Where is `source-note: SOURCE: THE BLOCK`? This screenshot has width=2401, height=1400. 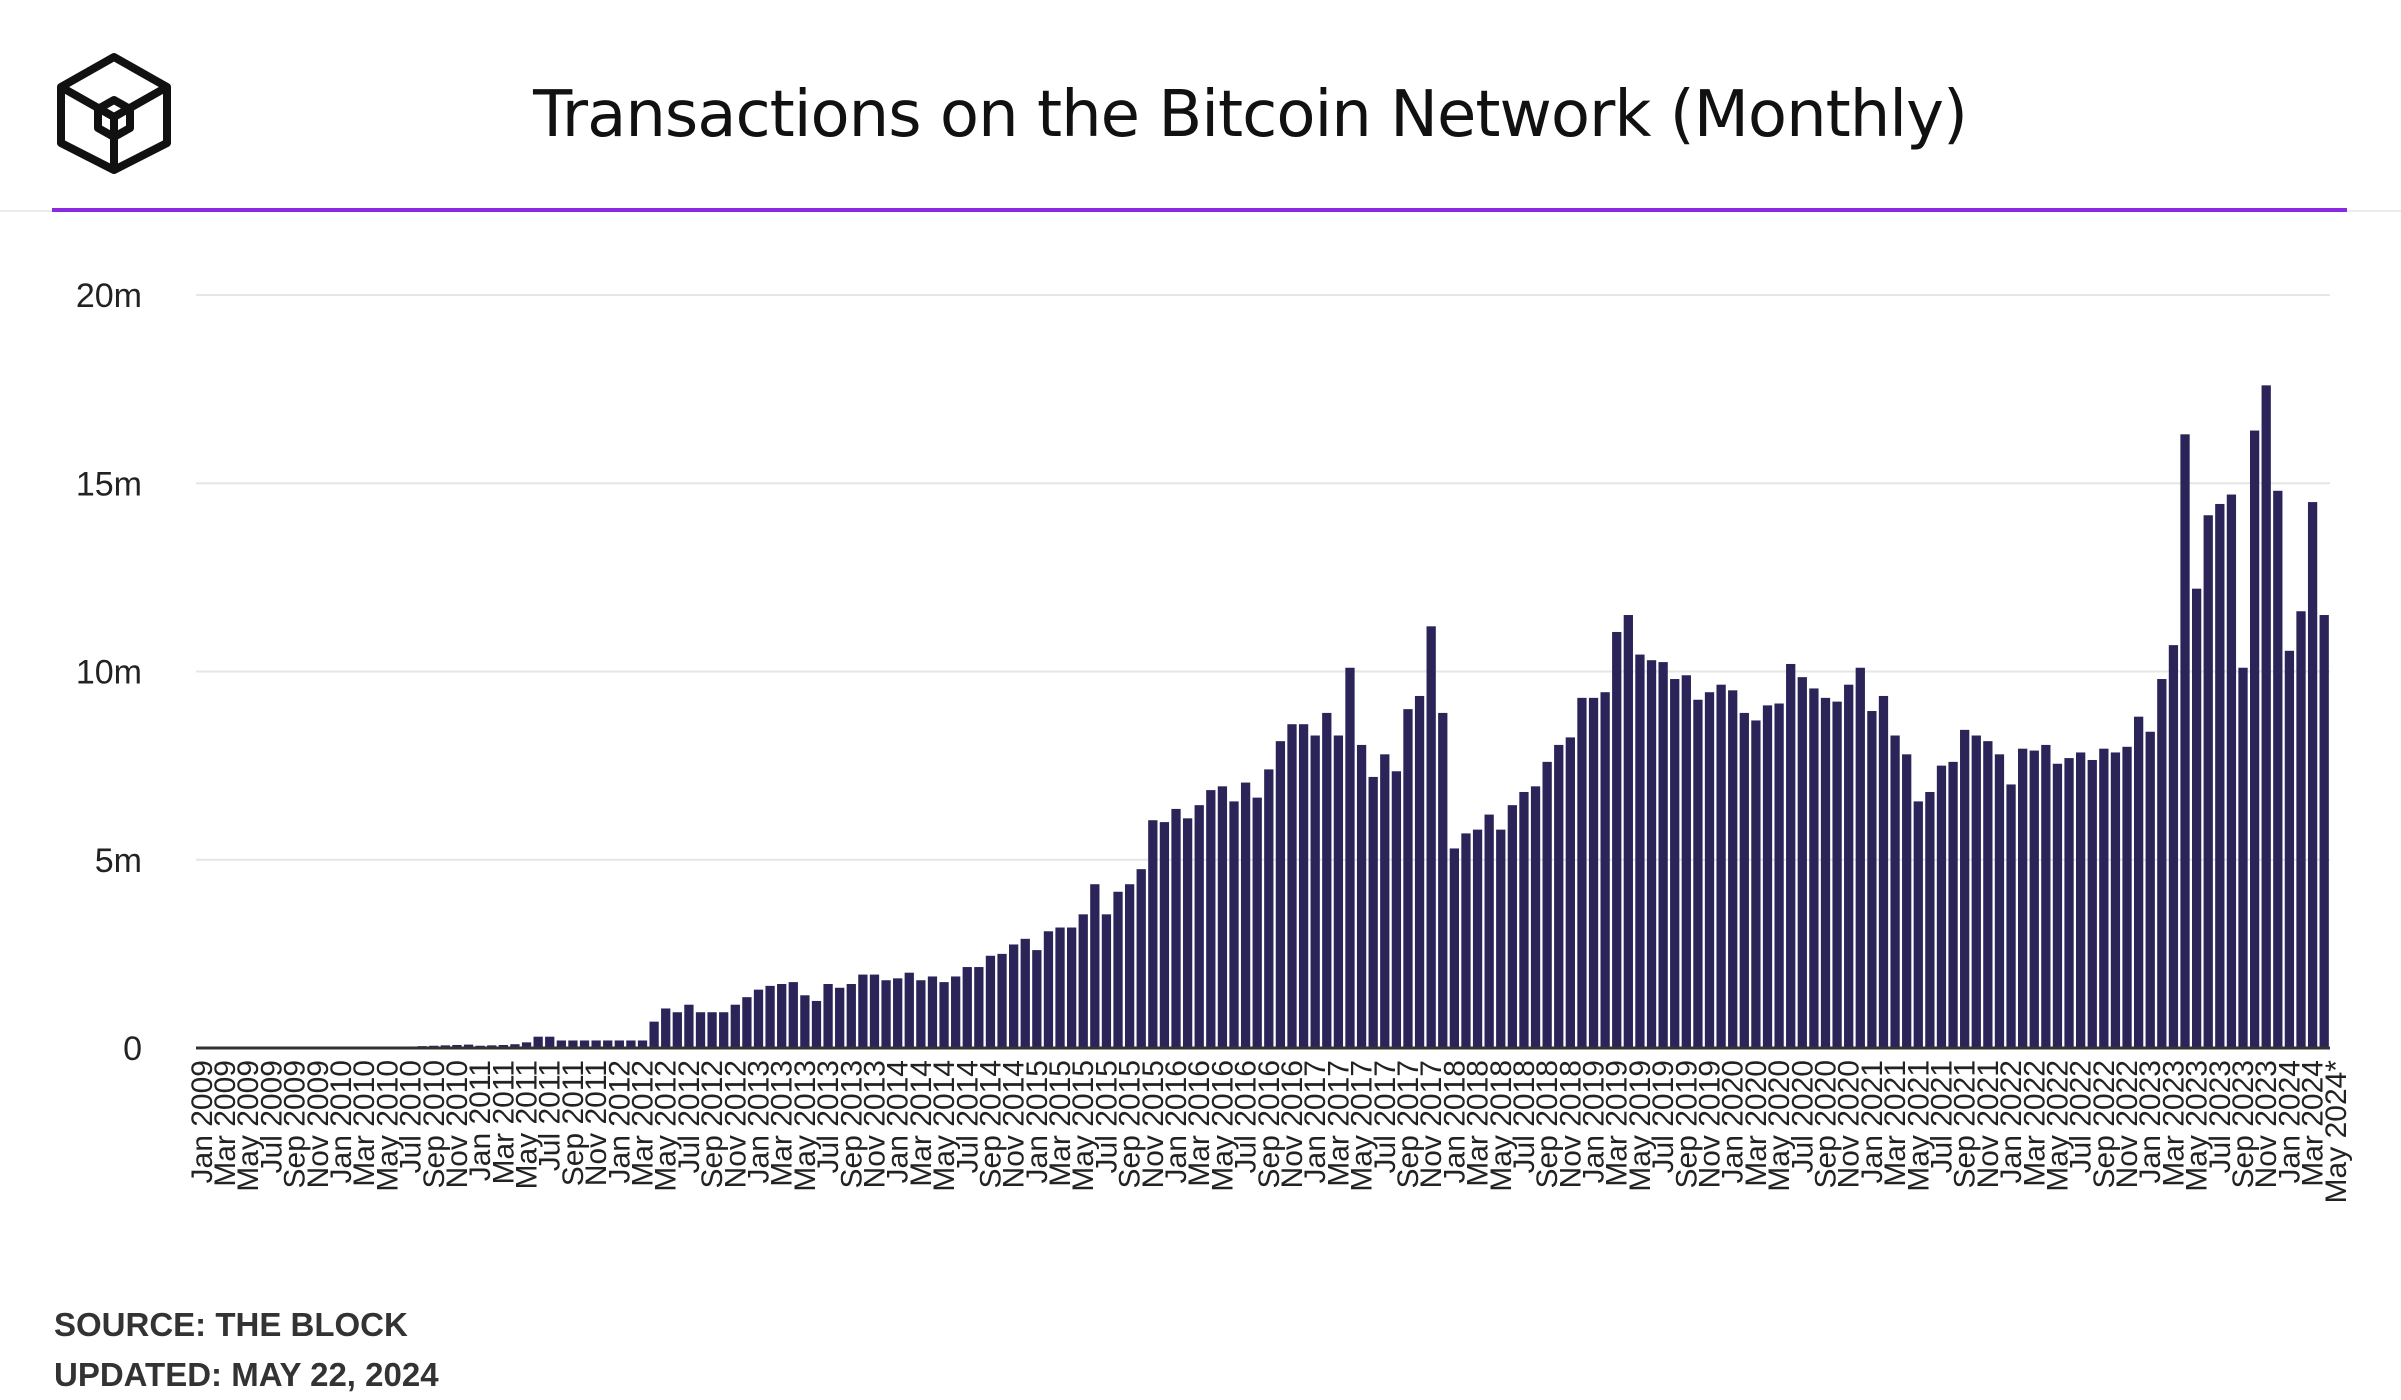 source-note: SOURCE: THE BLOCK is located at coordinates (231, 1324).